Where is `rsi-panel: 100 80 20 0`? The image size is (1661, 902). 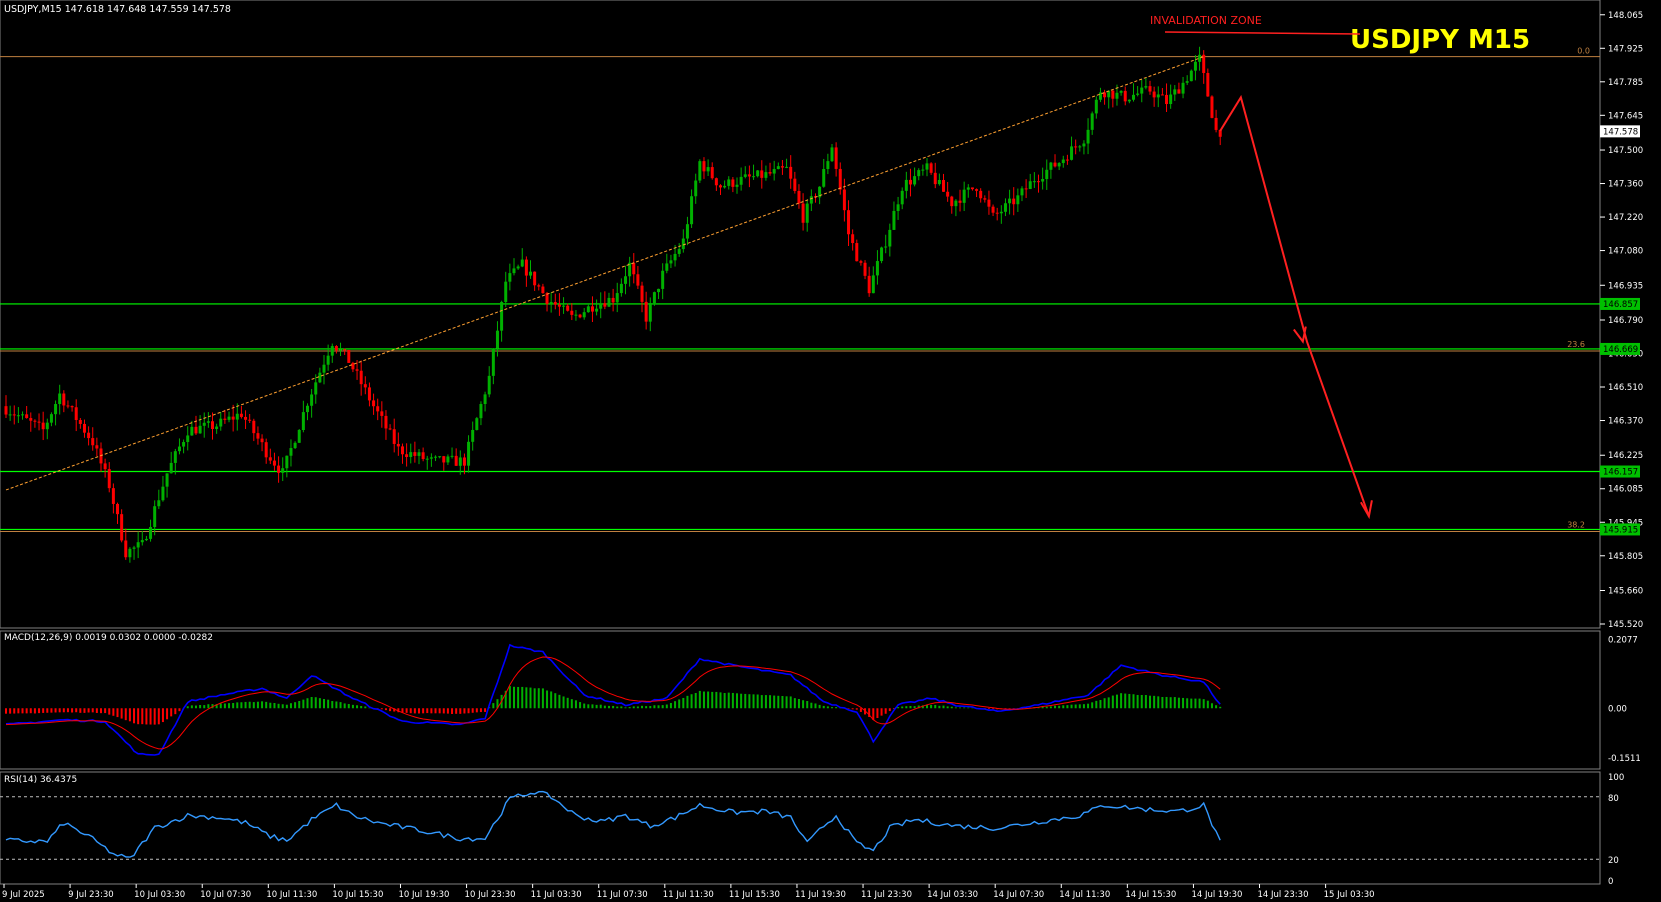
rsi-panel: 100 80 20 0 is located at coordinates (812, 829).